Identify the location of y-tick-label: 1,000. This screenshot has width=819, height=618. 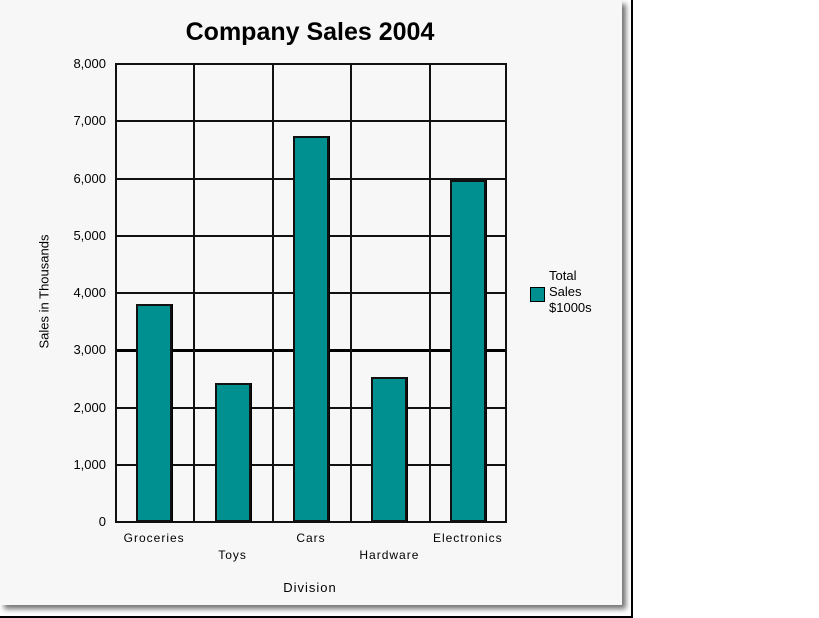
(89, 464).